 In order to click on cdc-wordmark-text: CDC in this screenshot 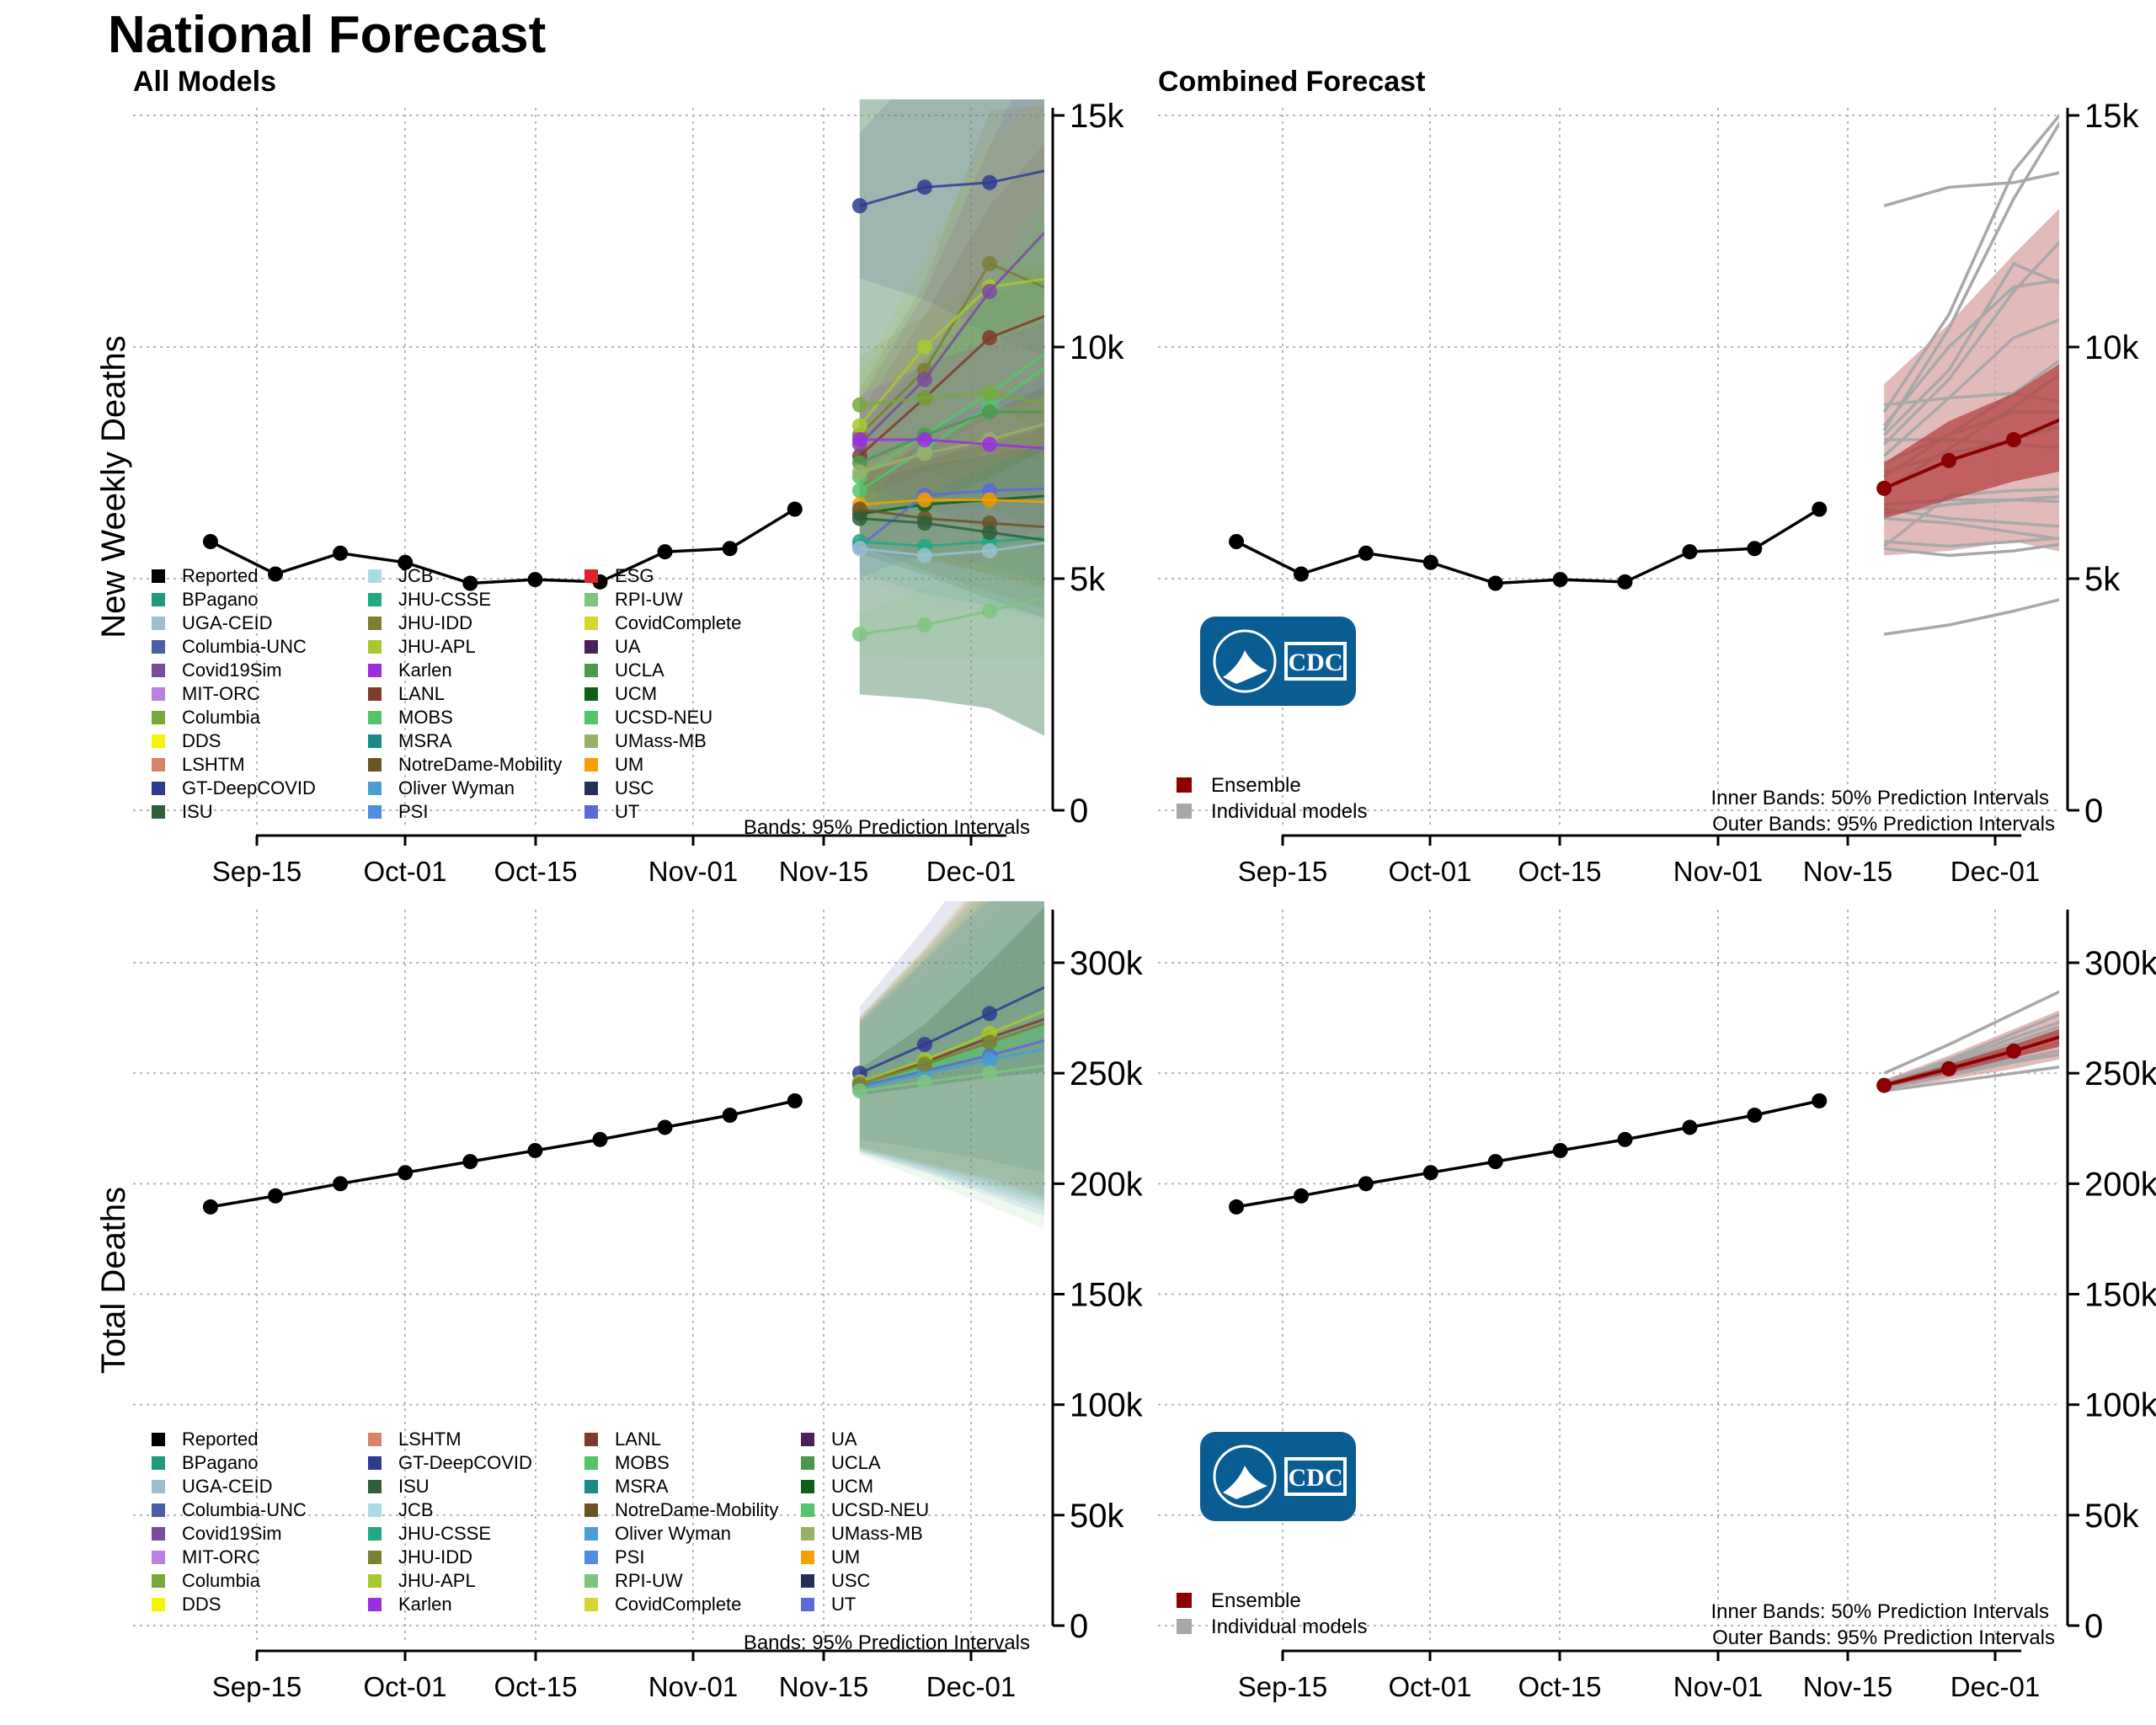, I will do `click(1316, 662)`.